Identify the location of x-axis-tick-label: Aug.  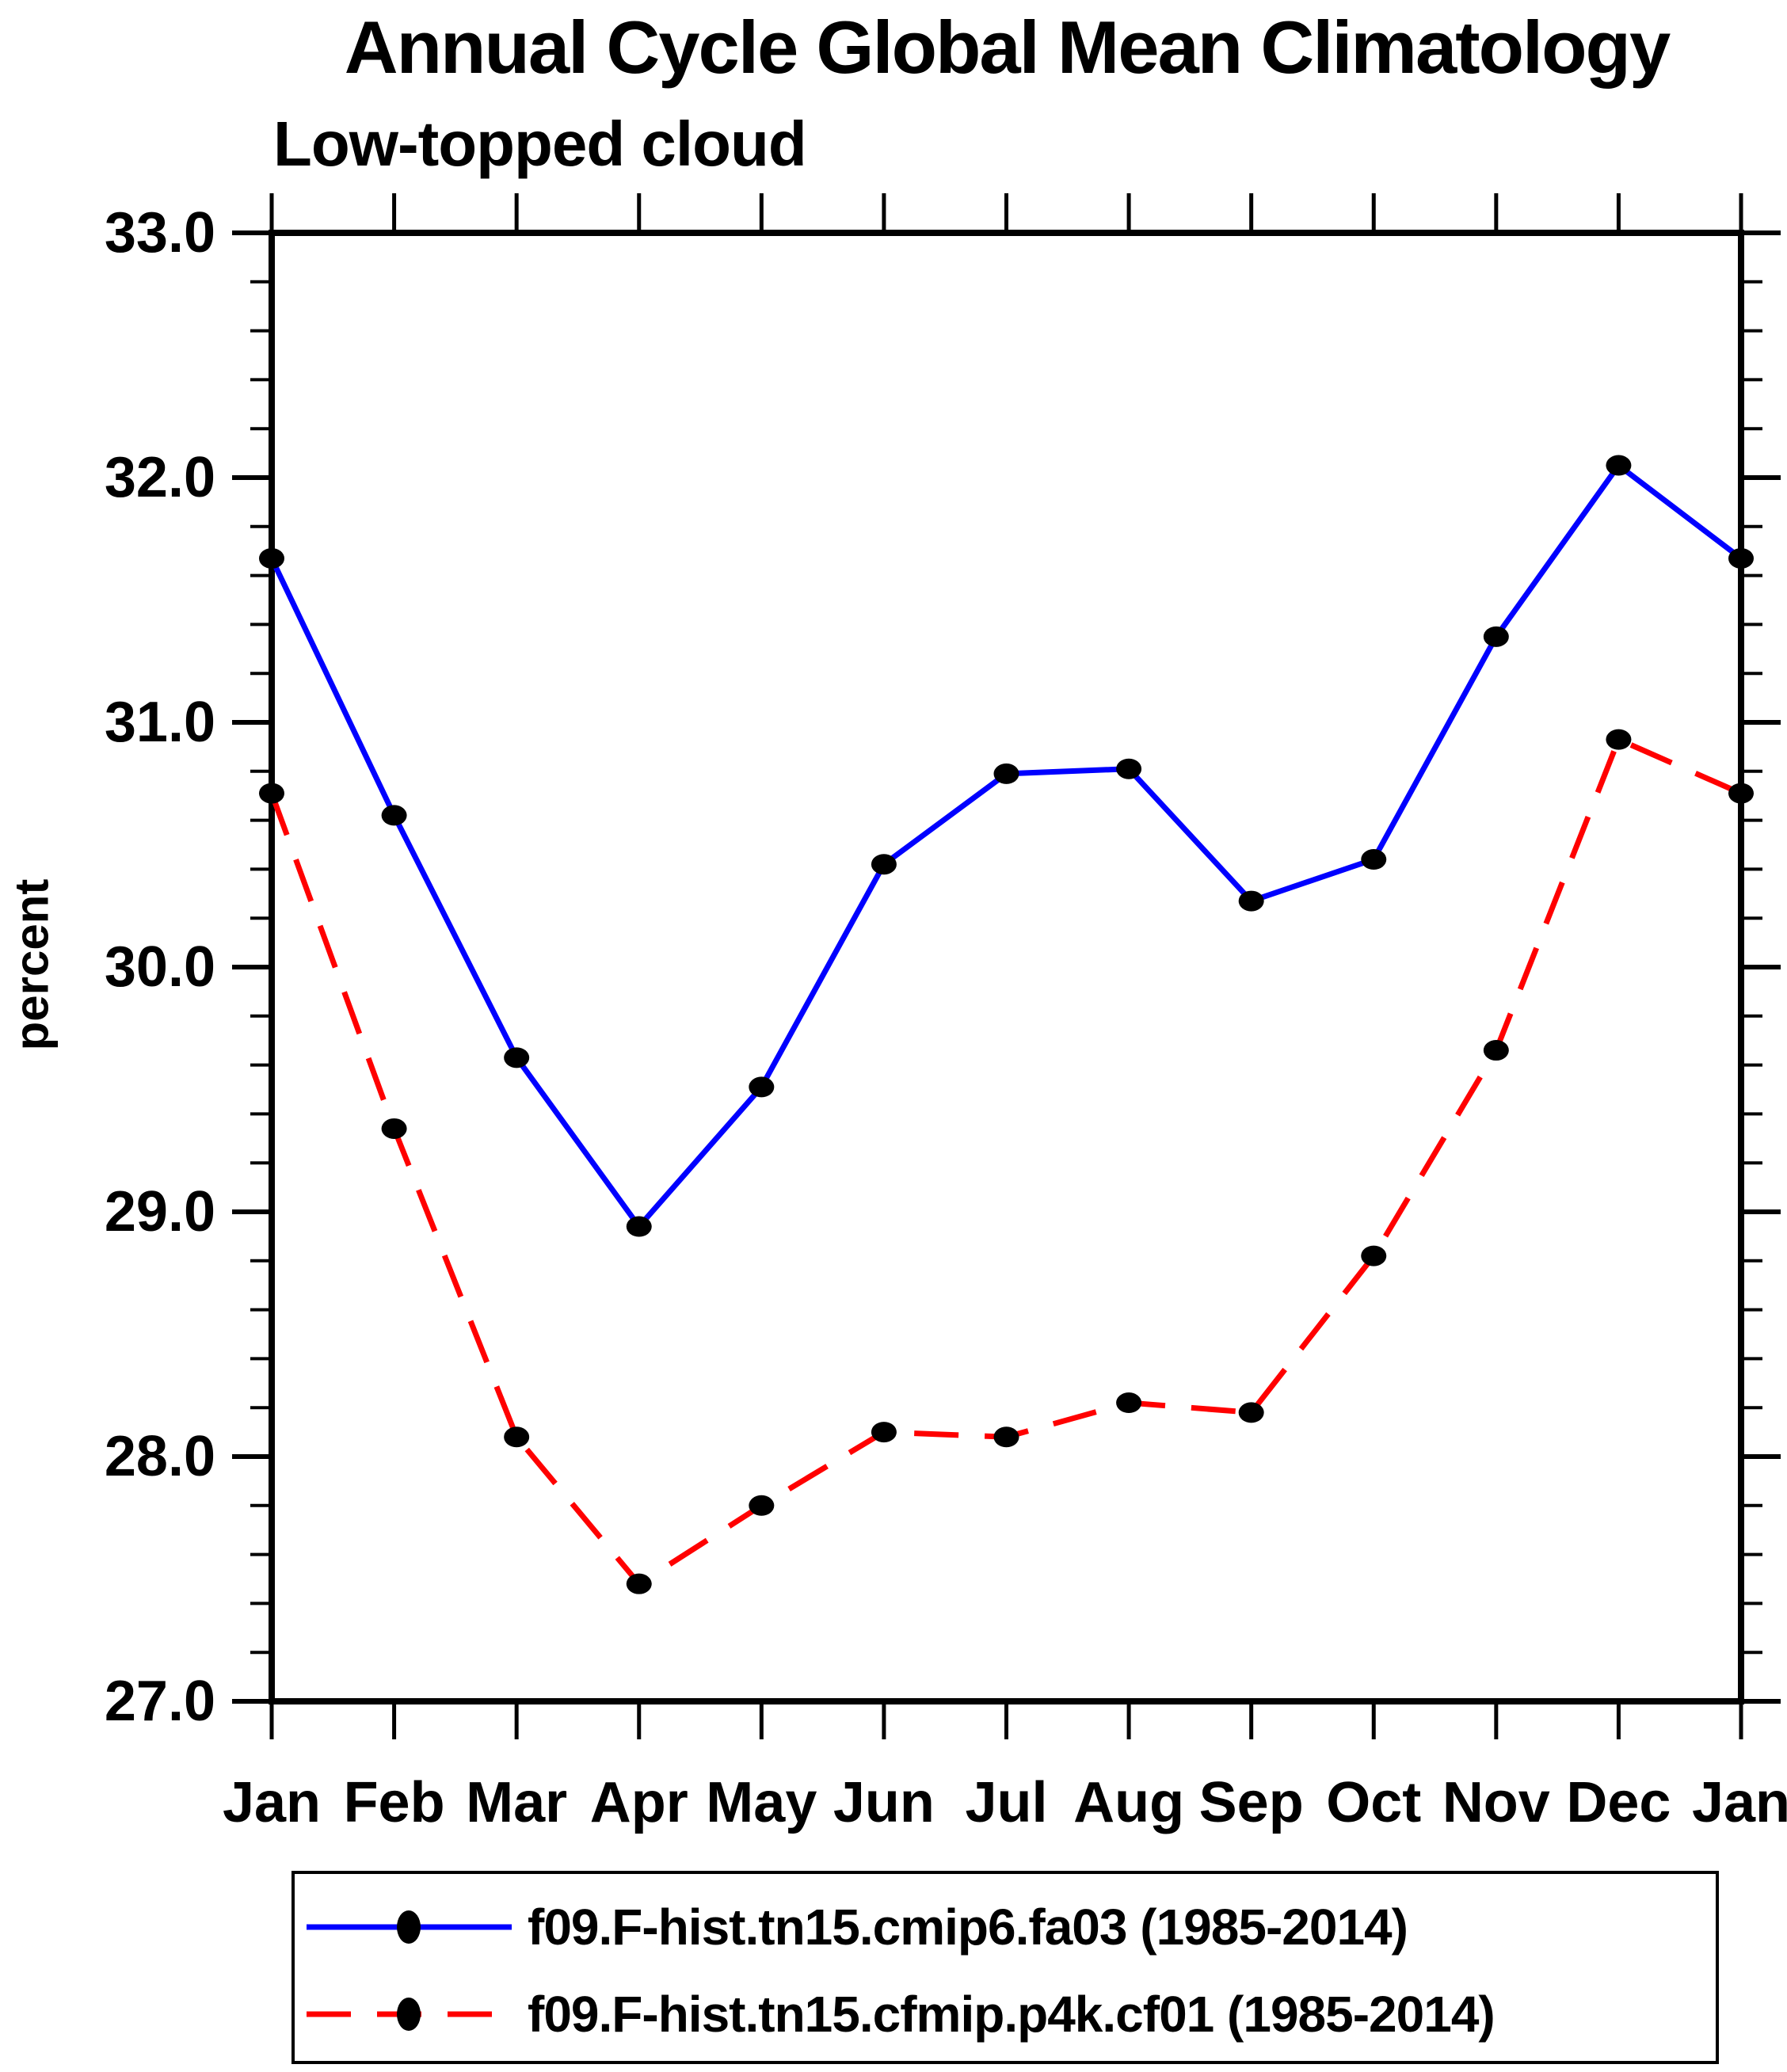
(1129, 1802).